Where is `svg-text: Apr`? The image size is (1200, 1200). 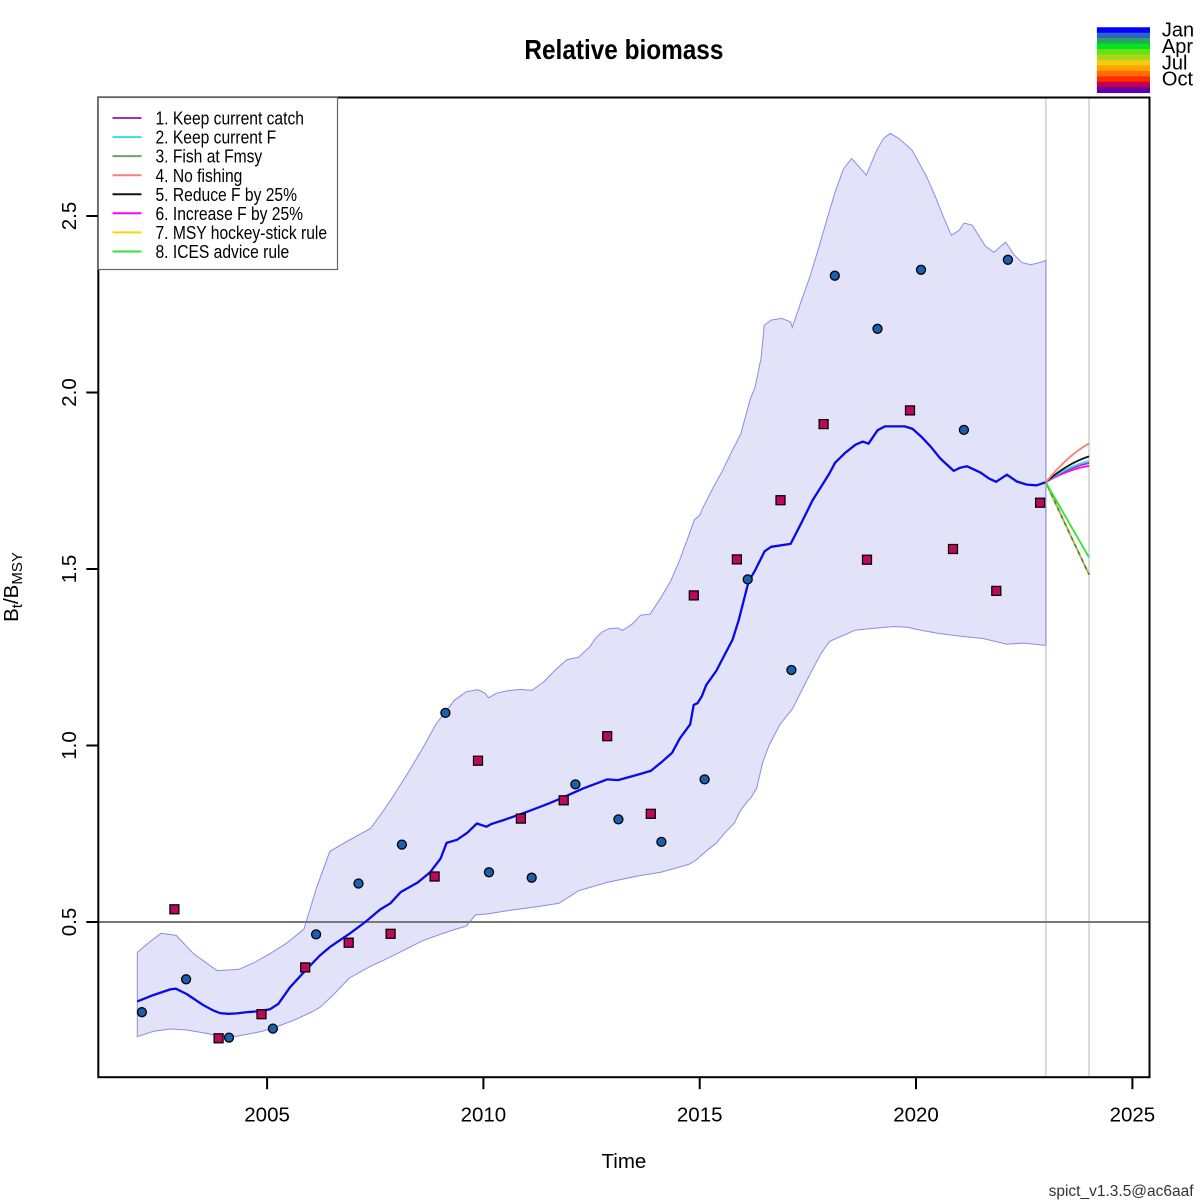 svg-text: Apr is located at coordinates (1177, 47).